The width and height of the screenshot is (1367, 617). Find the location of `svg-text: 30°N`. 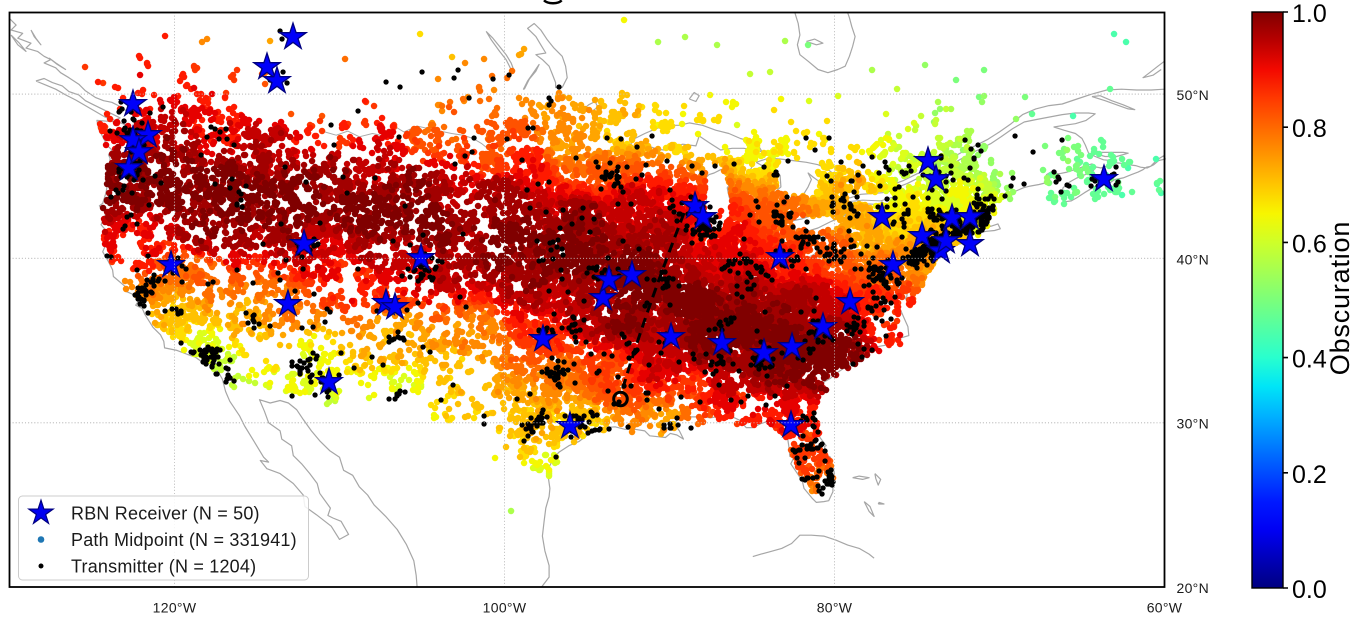

svg-text: 30°N is located at coordinates (1193, 424).